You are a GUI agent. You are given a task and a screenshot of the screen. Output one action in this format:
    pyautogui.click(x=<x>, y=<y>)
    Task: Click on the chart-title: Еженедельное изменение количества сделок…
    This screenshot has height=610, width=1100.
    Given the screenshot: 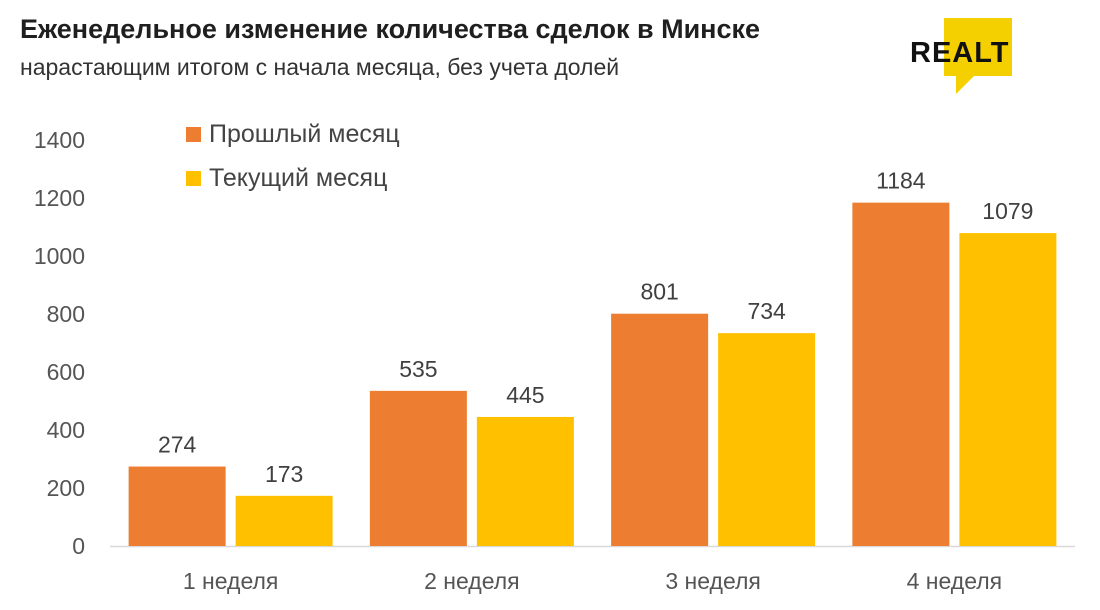 What is the action you would take?
    pyautogui.click(x=390, y=29)
    